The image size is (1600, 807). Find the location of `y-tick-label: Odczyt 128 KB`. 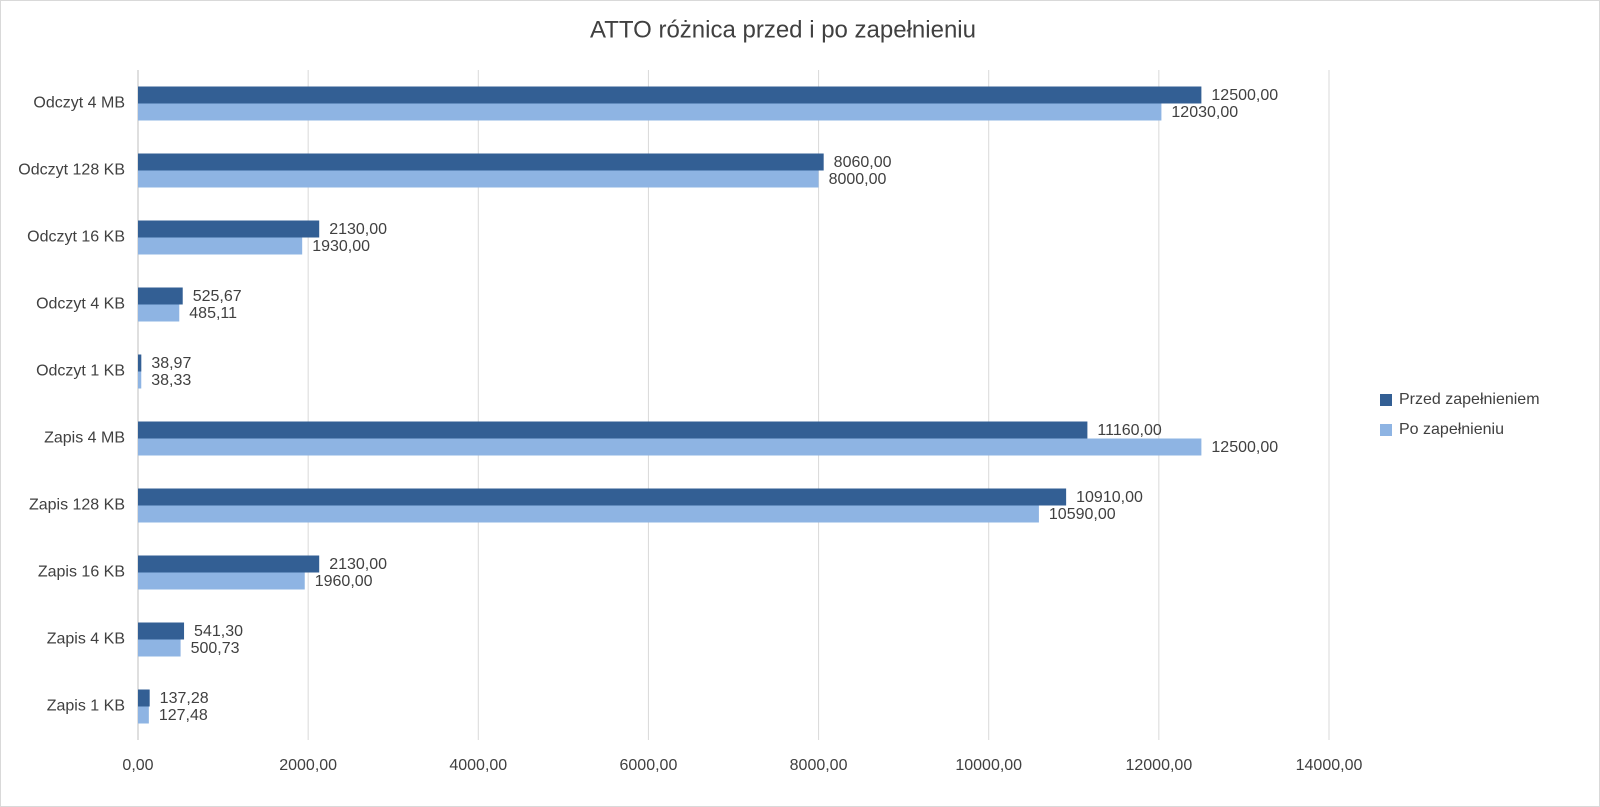

y-tick-label: Odczyt 128 KB is located at coordinates (71, 170).